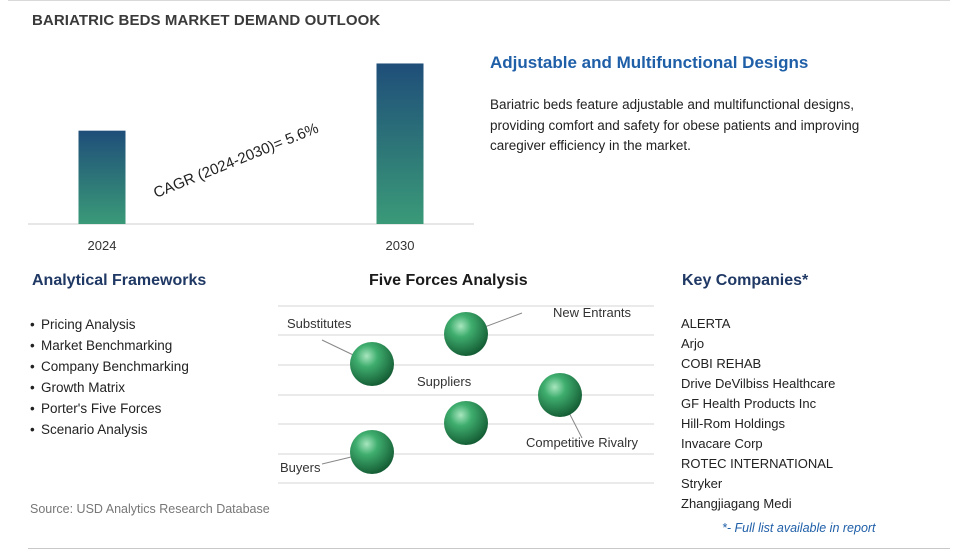 The image size is (958, 559). Describe the element at coordinates (109, 345) in the screenshot. I see `list-item: Market Benchmarking` at that location.